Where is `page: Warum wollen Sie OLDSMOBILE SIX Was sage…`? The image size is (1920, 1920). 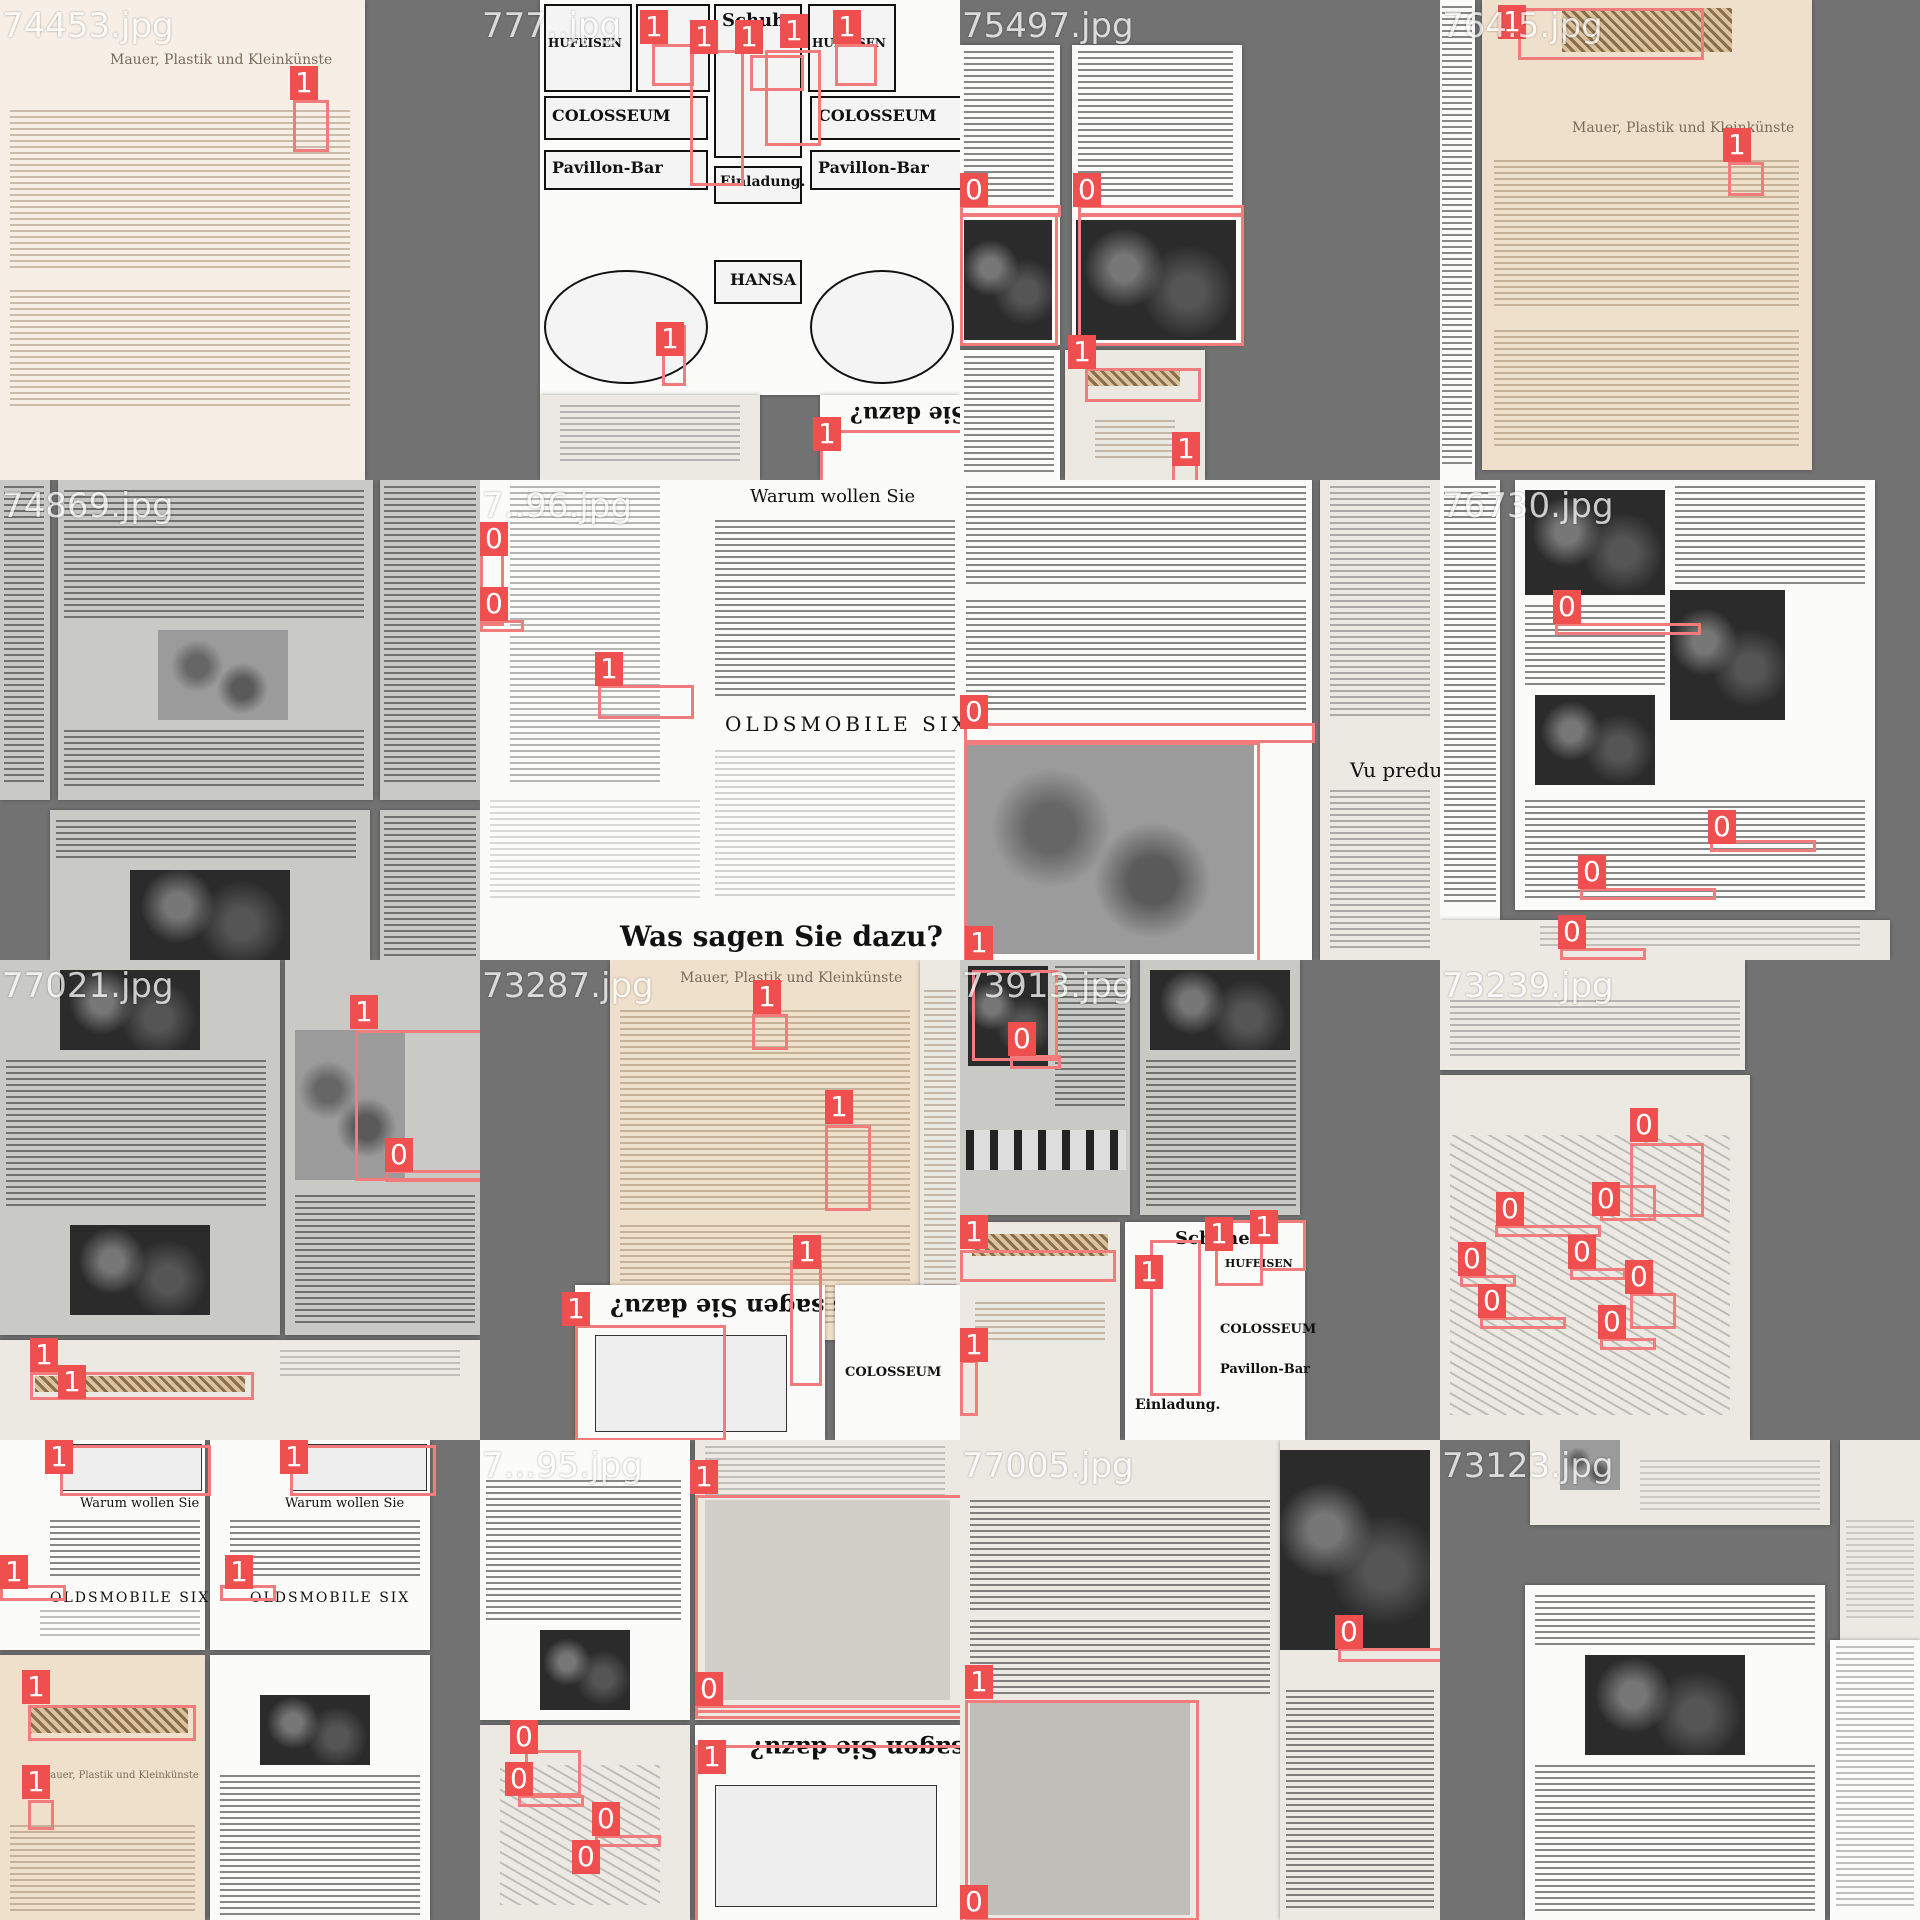 page: Warum wollen Sie OLDSMOBILE SIX Was sage… is located at coordinates (720, 720).